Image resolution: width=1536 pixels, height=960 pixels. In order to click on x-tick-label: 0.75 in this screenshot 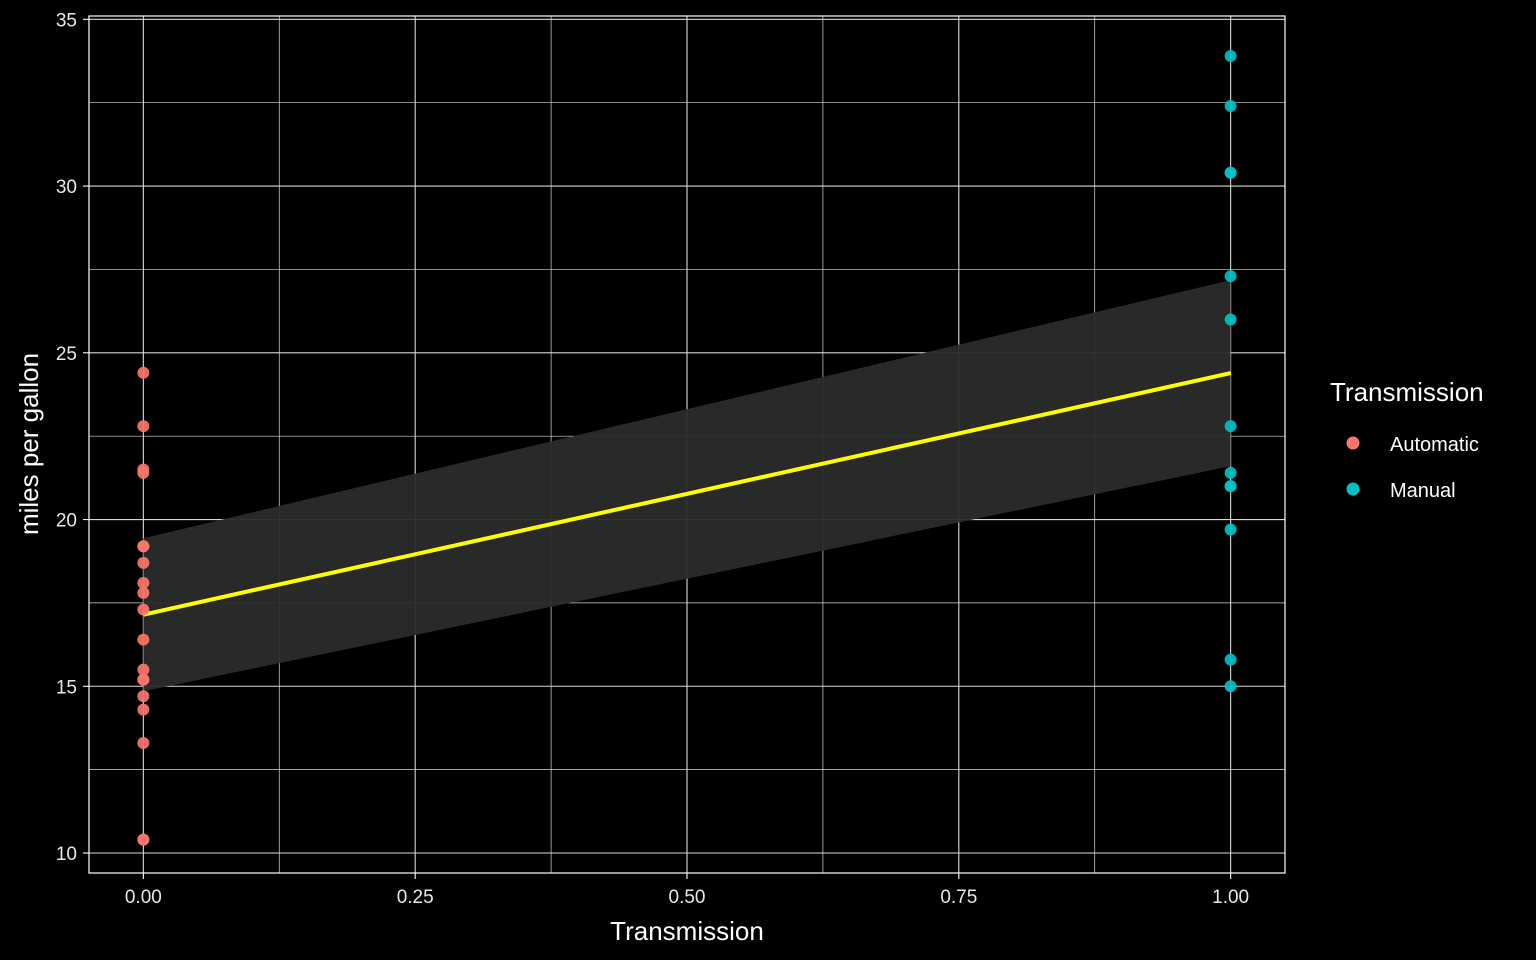, I will do `click(958, 897)`.